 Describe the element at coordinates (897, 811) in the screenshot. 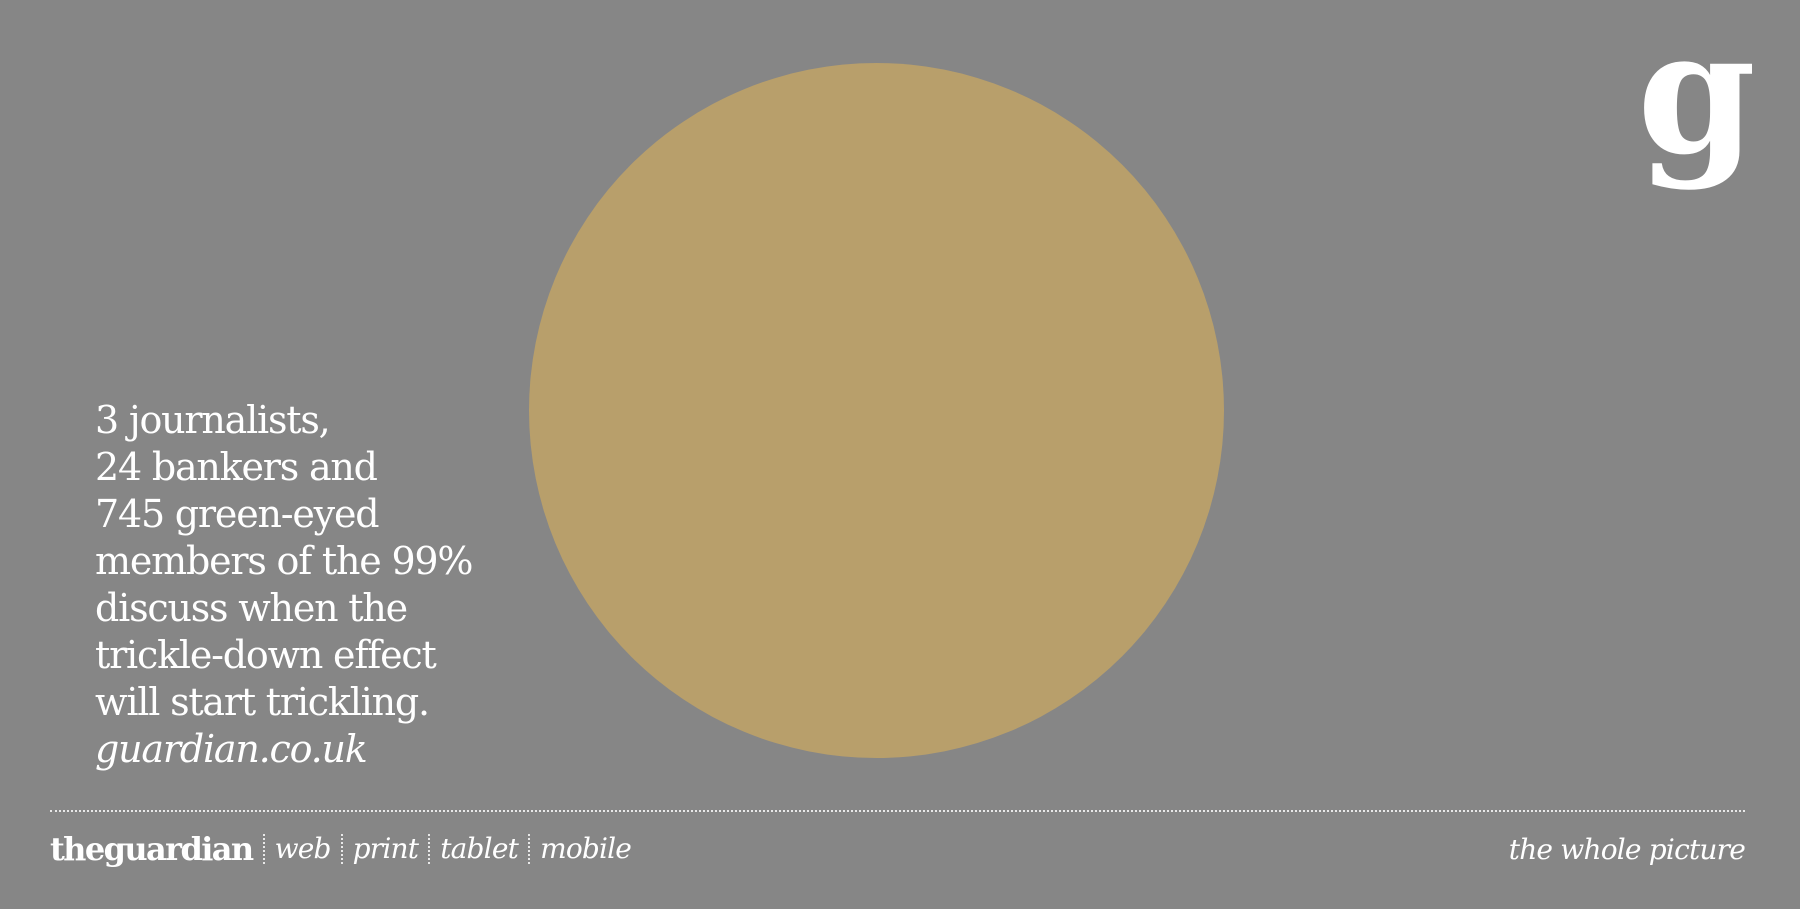

I see `dotted-divider` at that location.